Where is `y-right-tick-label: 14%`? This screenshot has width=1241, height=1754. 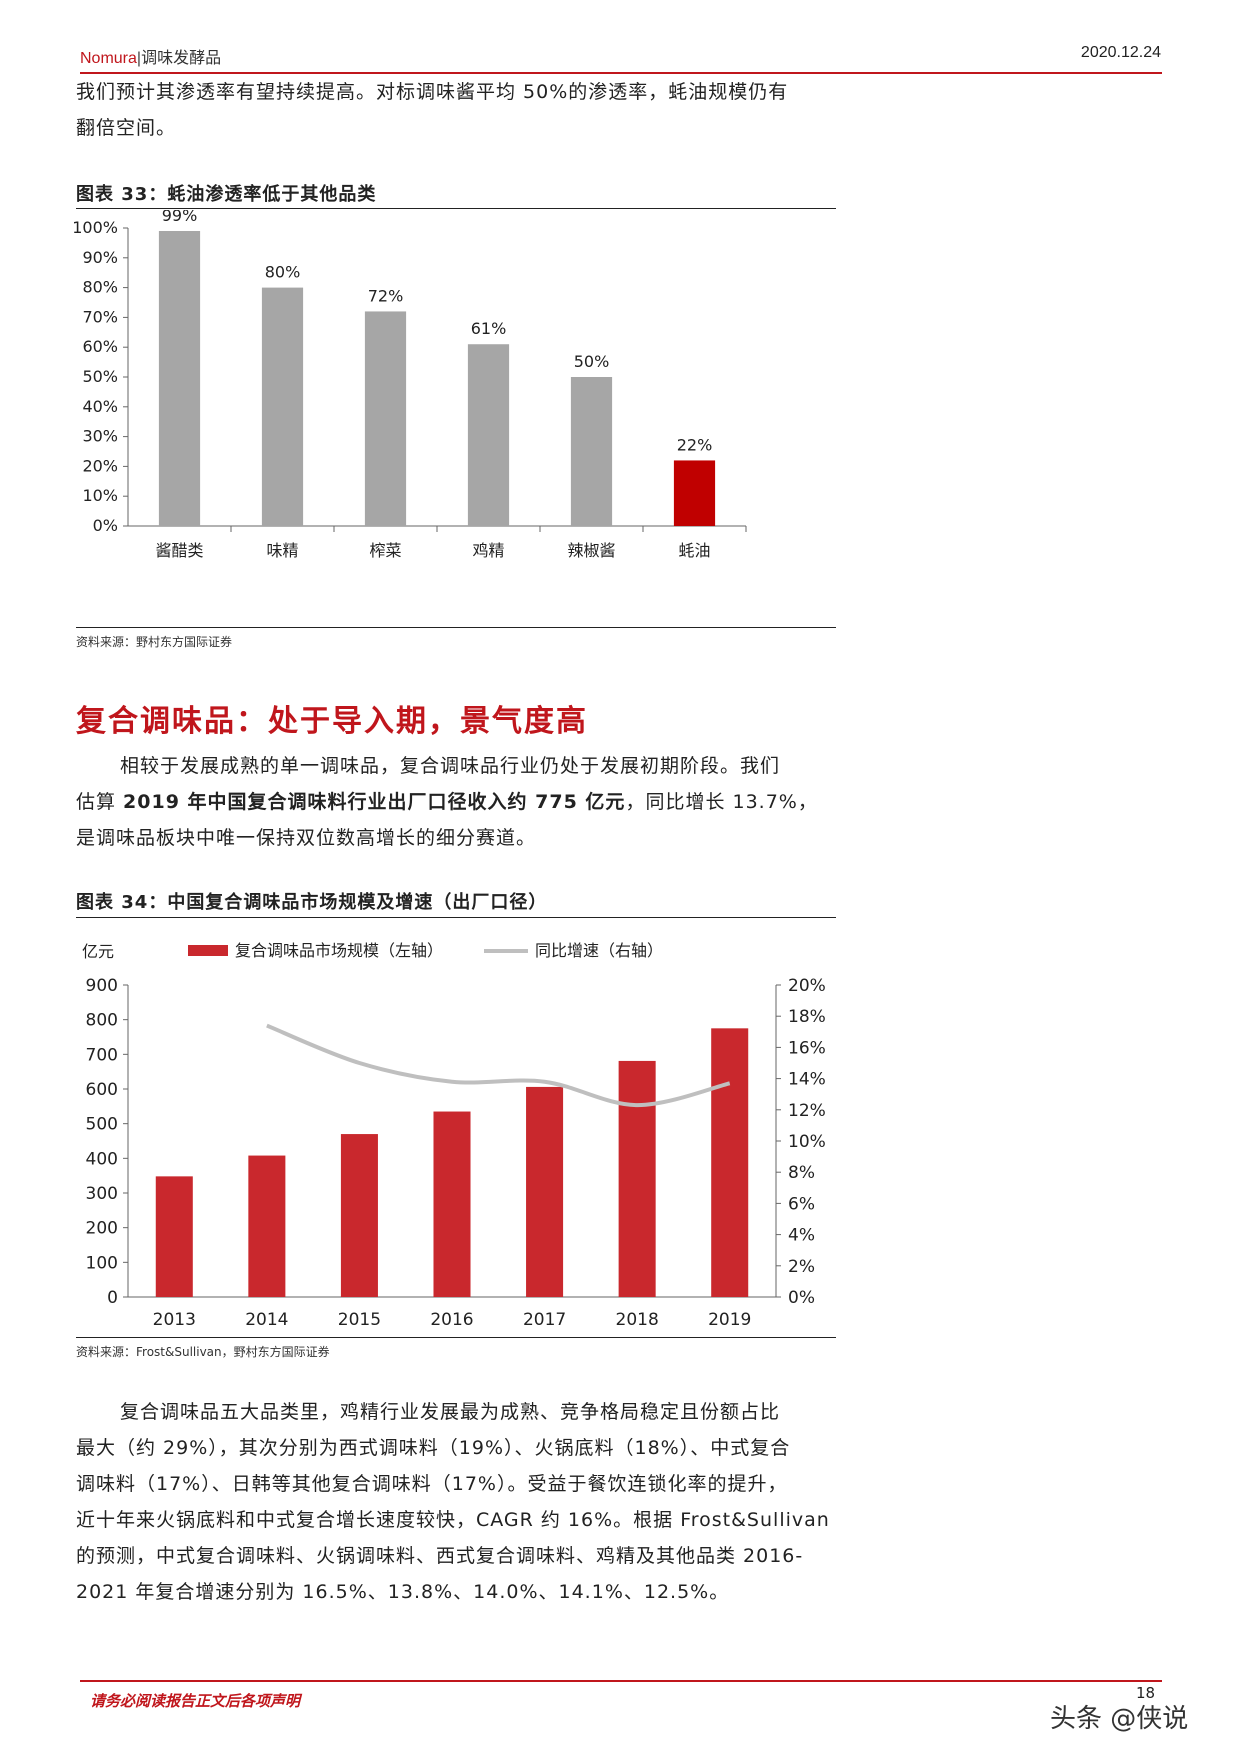
y-right-tick-label: 14% is located at coordinates (807, 1080).